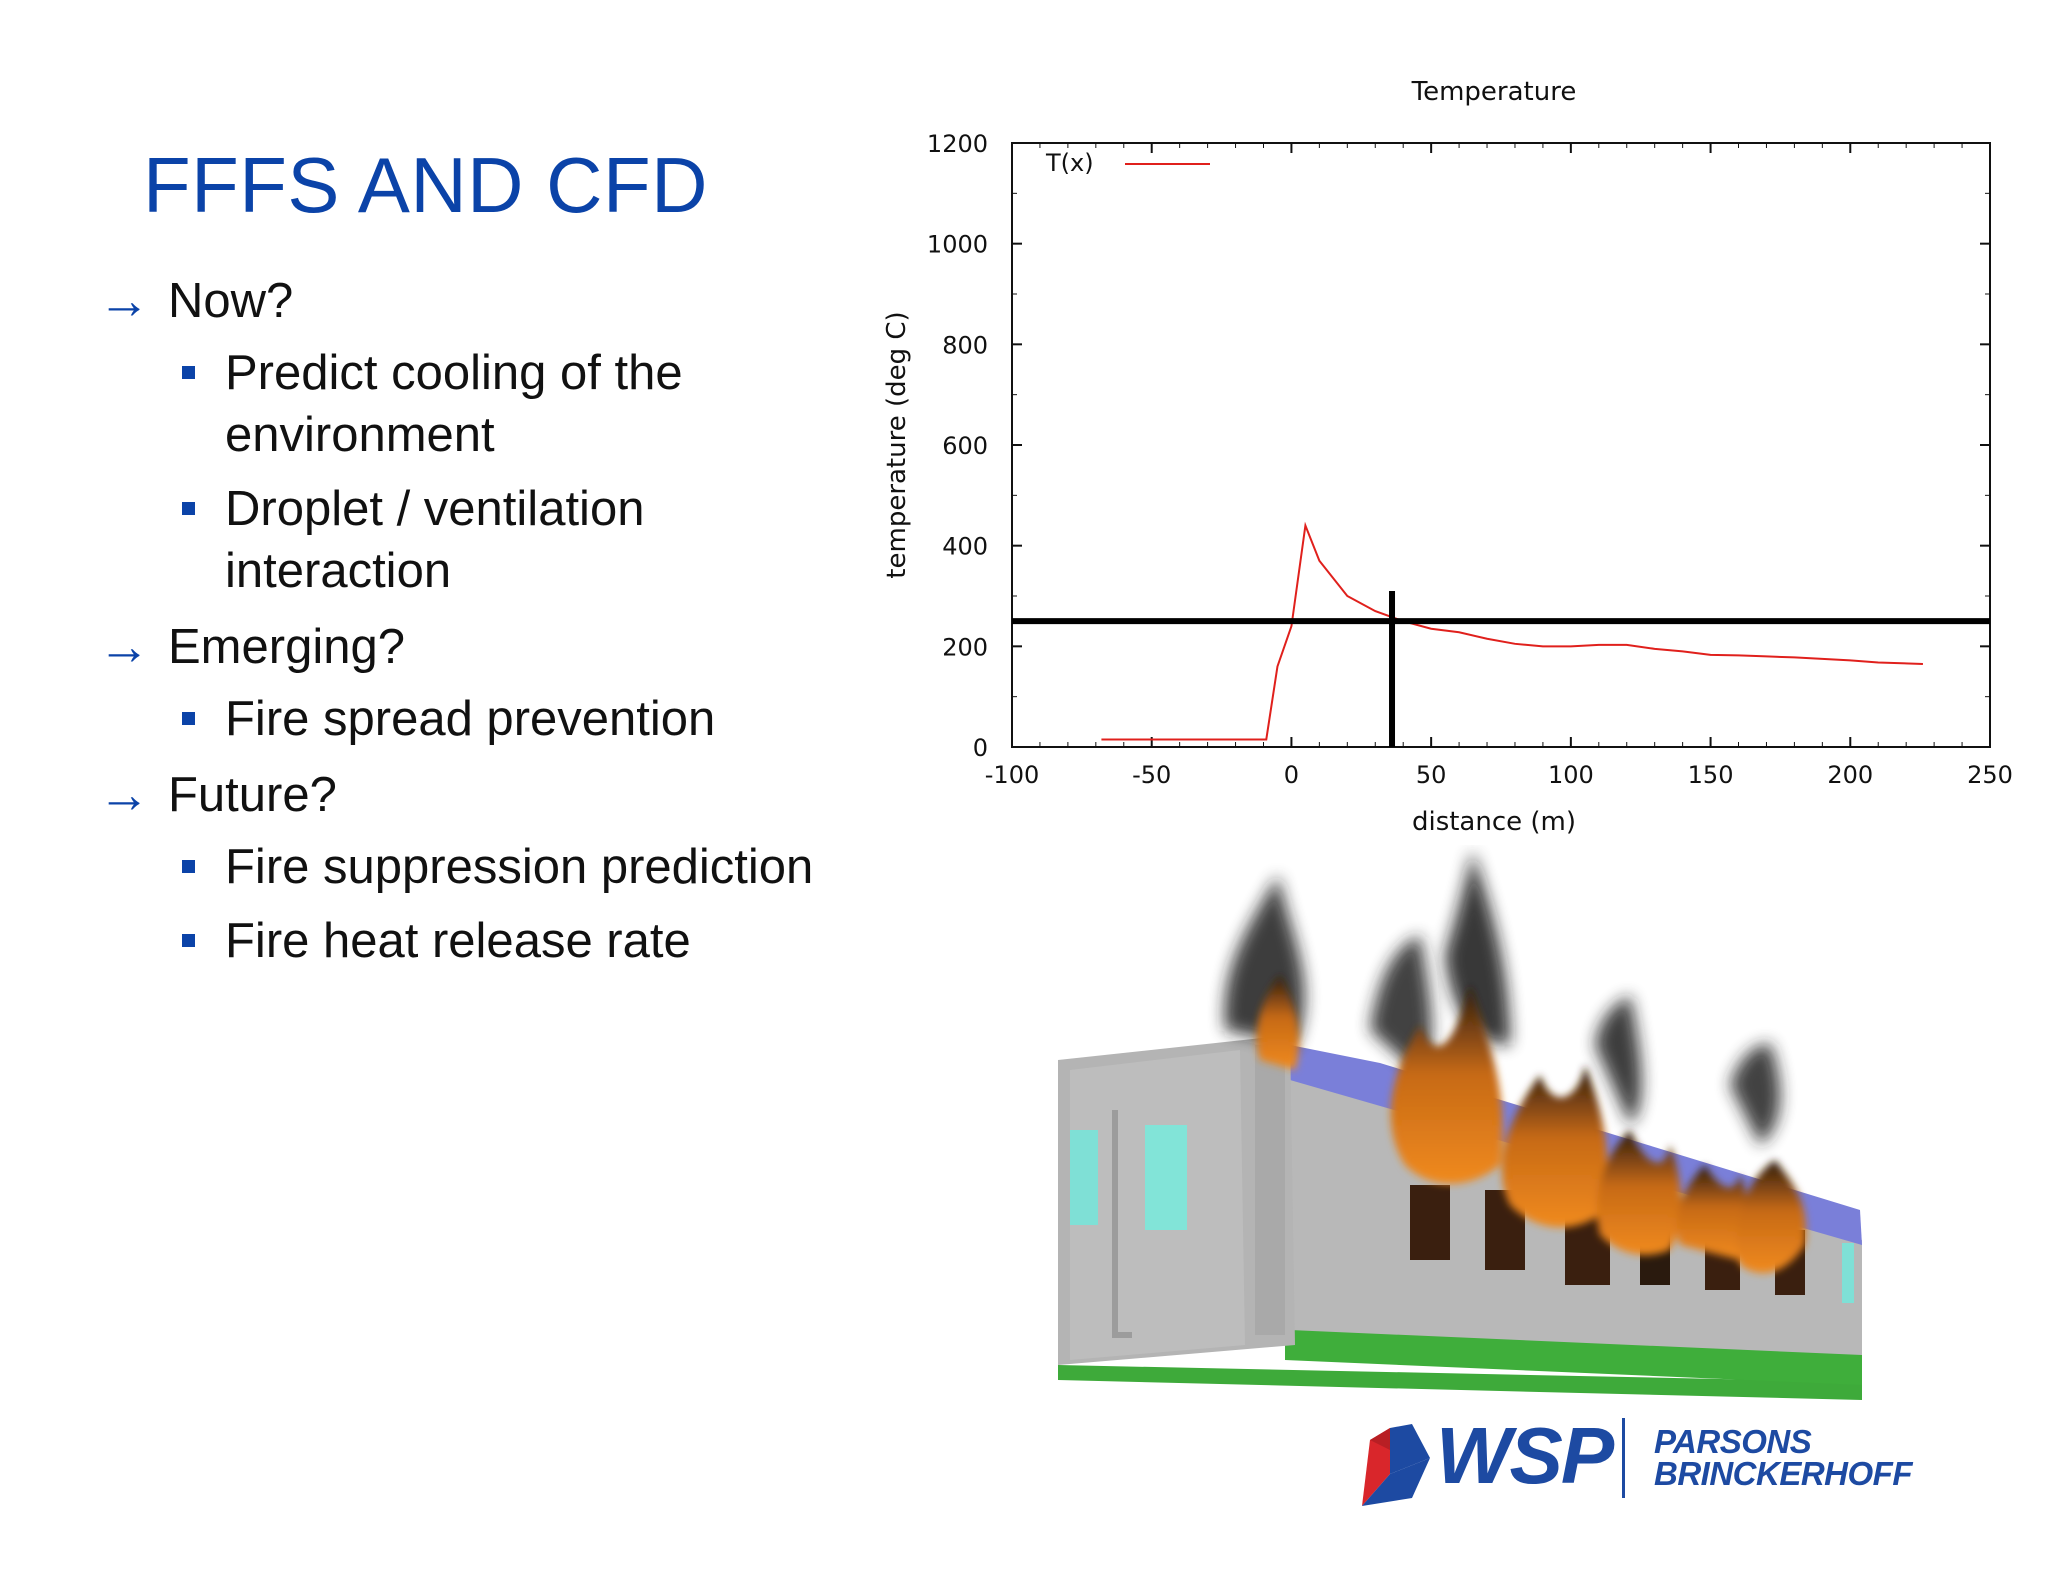 The width and height of the screenshot is (2048, 1582). What do you see at coordinates (1571, 775) in the screenshot?
I see `x-tick-label: 100` at bounding box center [1571, 775].